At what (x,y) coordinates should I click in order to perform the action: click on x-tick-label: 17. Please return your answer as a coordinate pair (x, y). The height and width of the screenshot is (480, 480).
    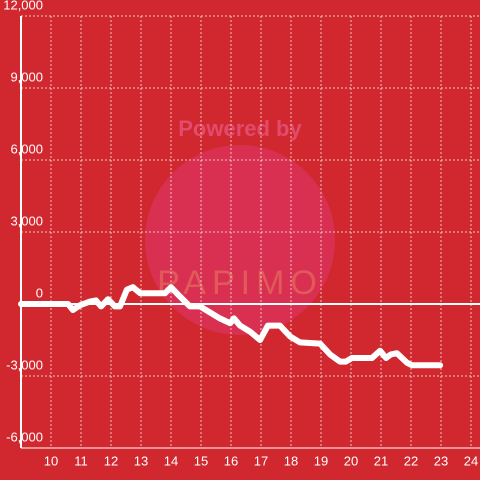
    Looking at the image, I should click on (261, 460).